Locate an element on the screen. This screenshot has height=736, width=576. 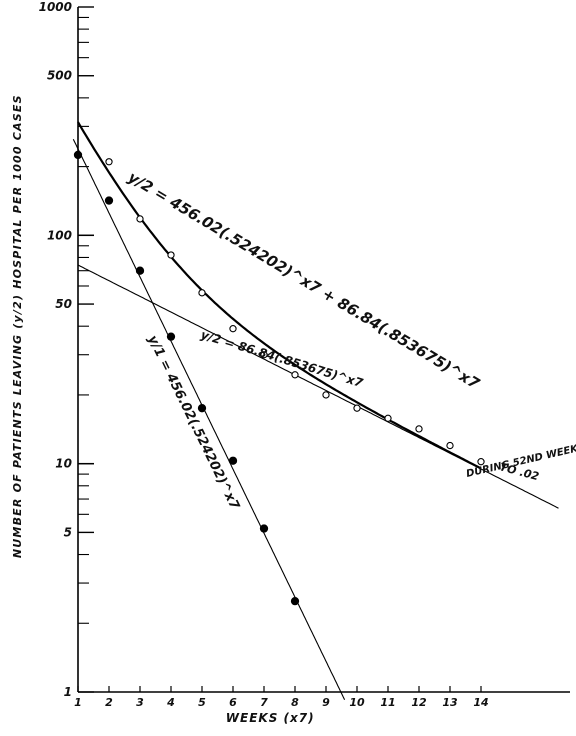
x-axis-label: WEEKS (x7) is located at coordinates (270, 718).